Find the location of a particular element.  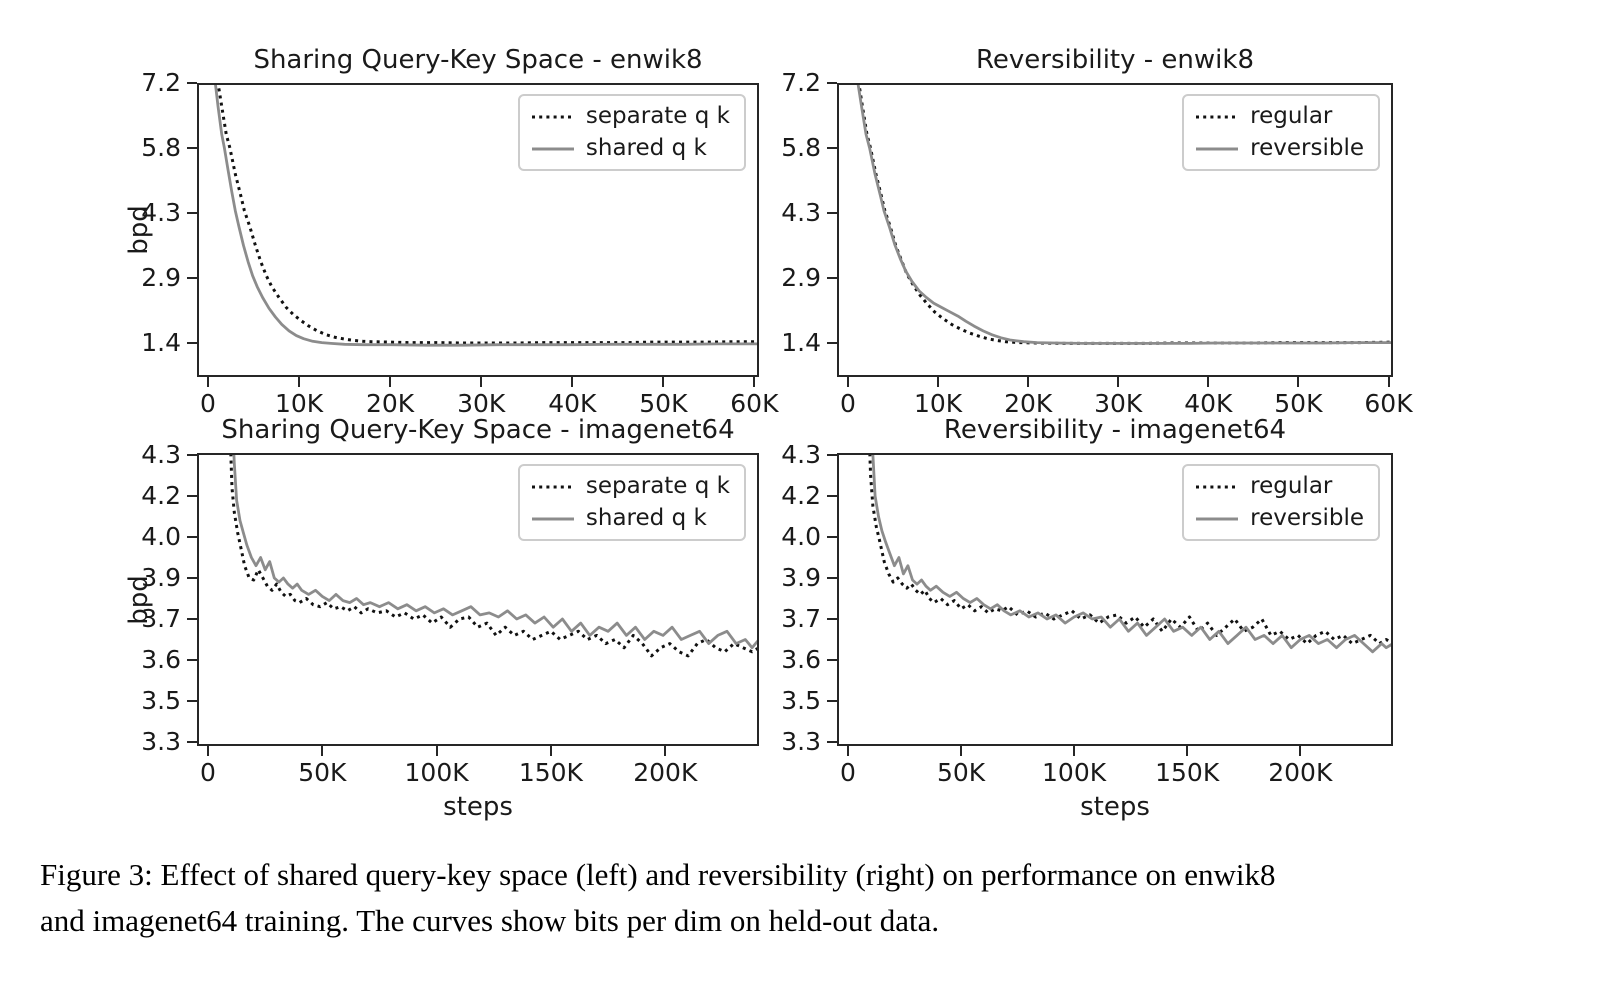

plot-title: Reversibility - imagenet64 is located at coordinates (1115, 430).